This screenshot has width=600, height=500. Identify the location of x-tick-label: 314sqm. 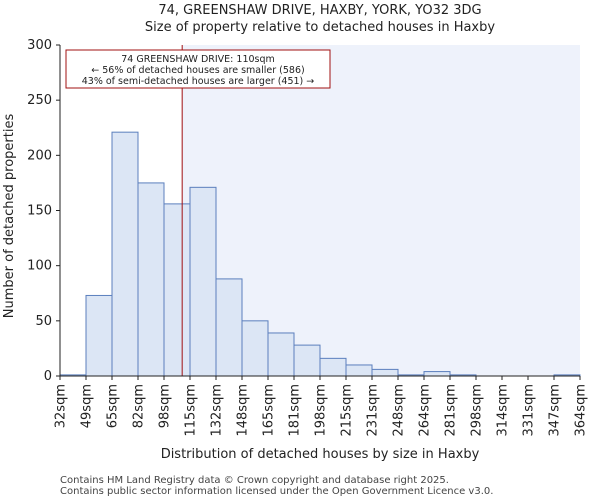
(503, 410).